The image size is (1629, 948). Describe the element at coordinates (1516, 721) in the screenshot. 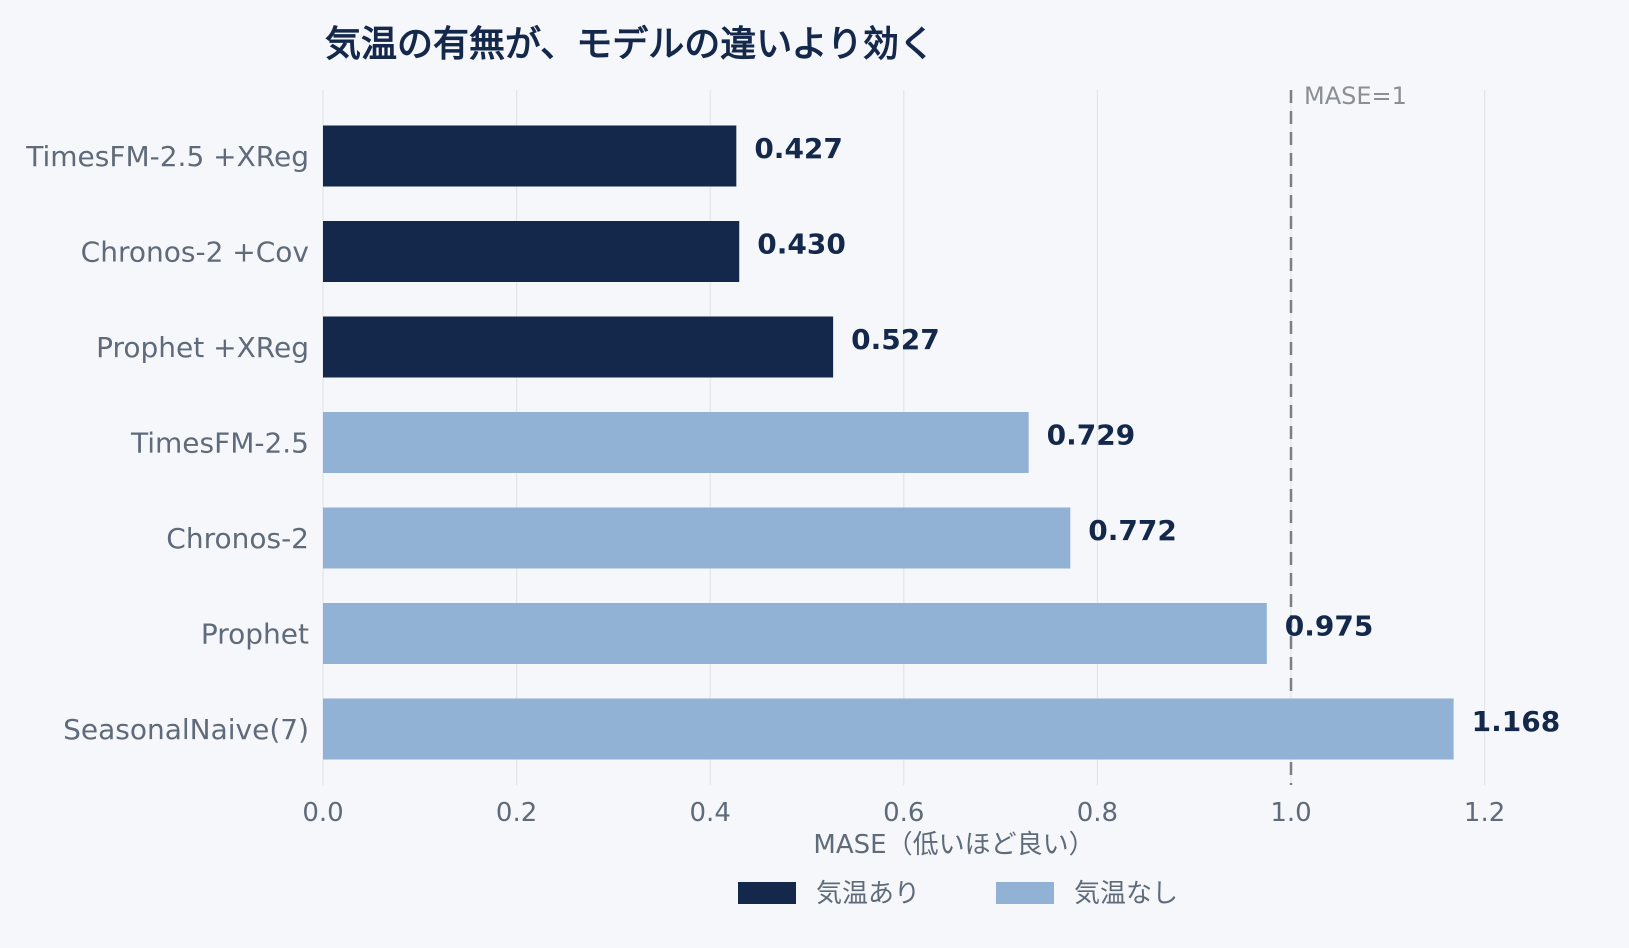

I see `data-label: 1.168` at that location.